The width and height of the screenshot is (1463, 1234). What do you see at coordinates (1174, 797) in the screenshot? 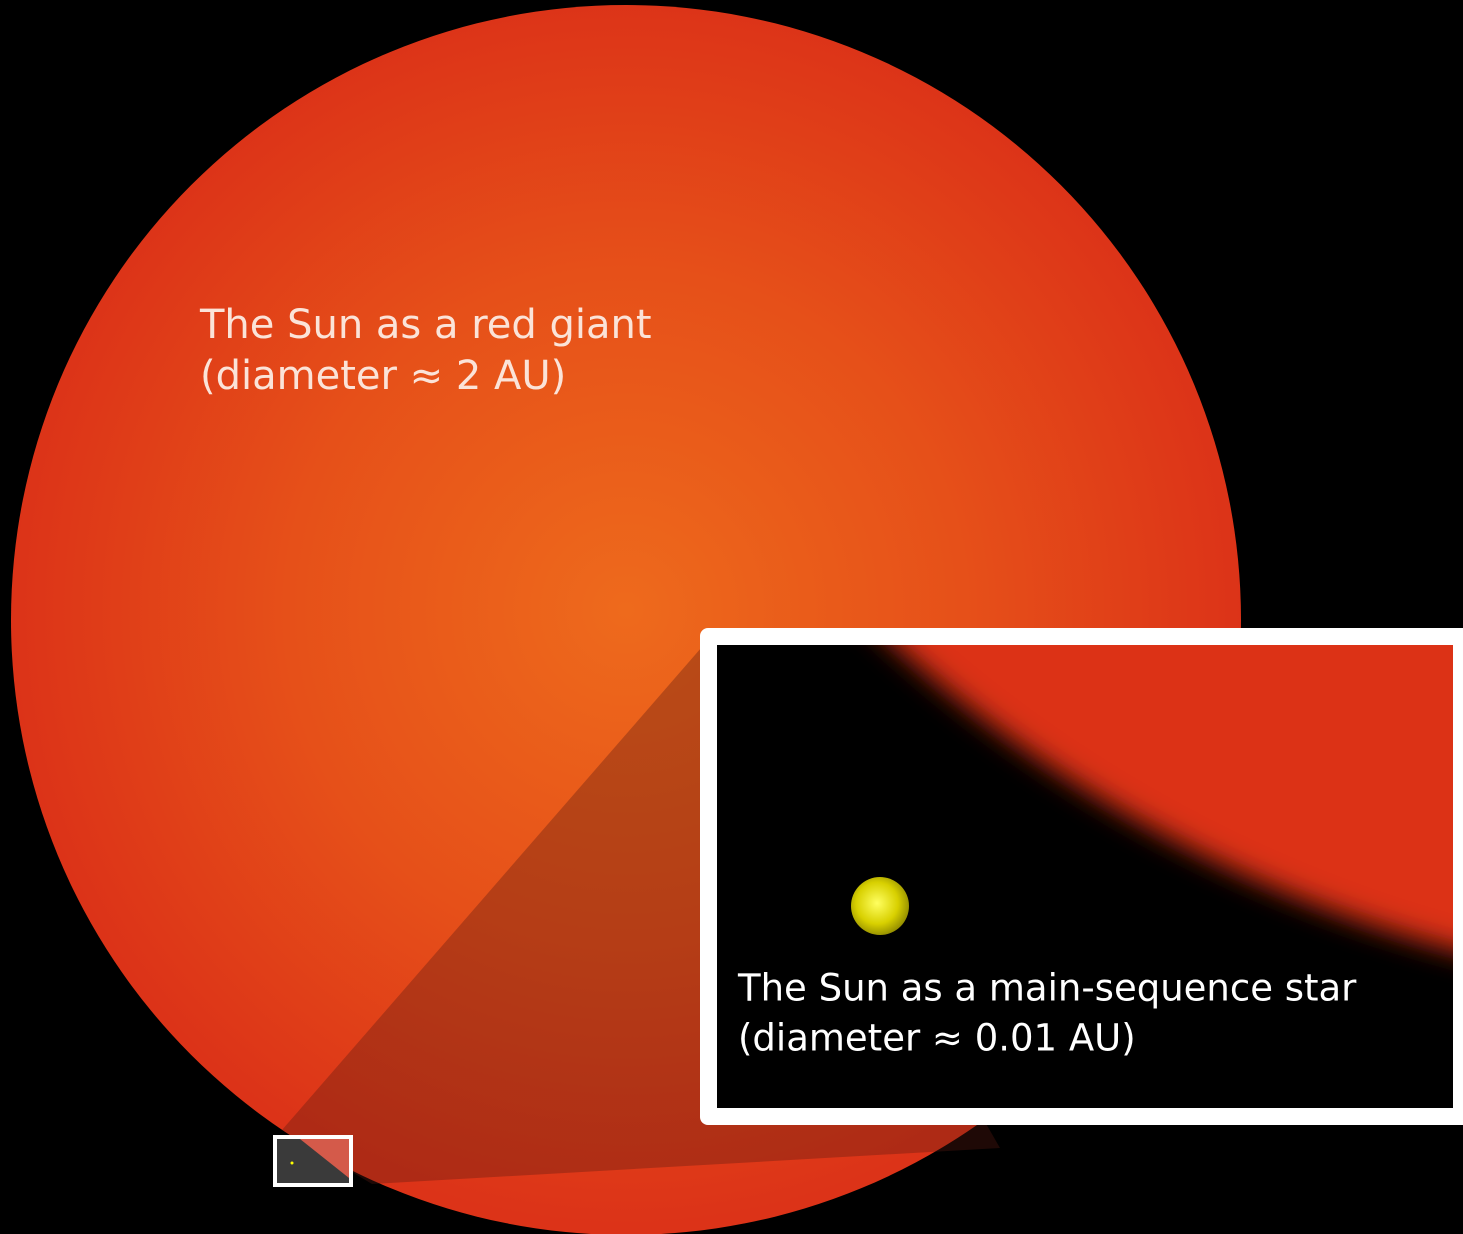
I see `red-giant-edge` at bounding box center [1174, 797].